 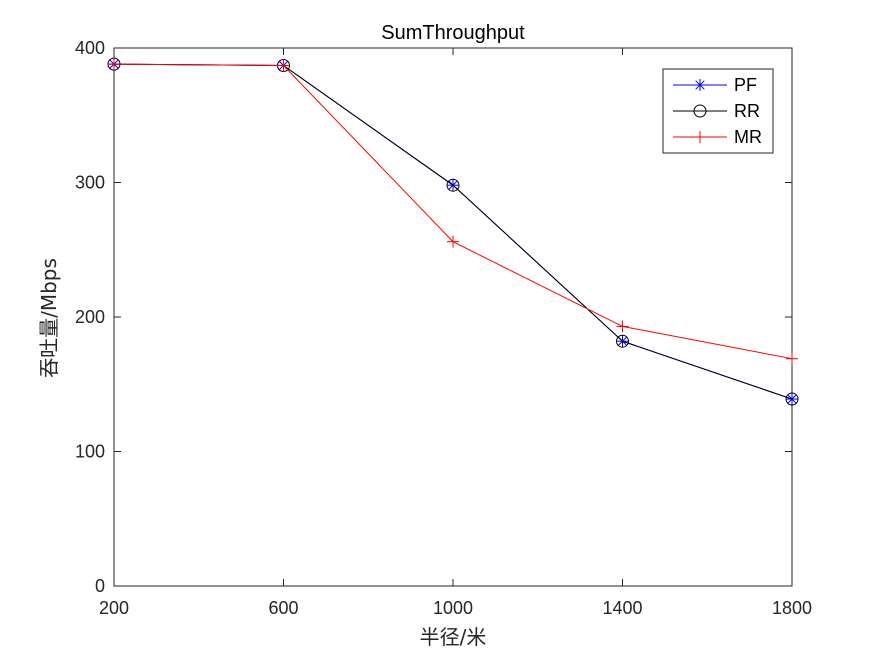 I want to click on ast-d2, so click(x=700, y=85).